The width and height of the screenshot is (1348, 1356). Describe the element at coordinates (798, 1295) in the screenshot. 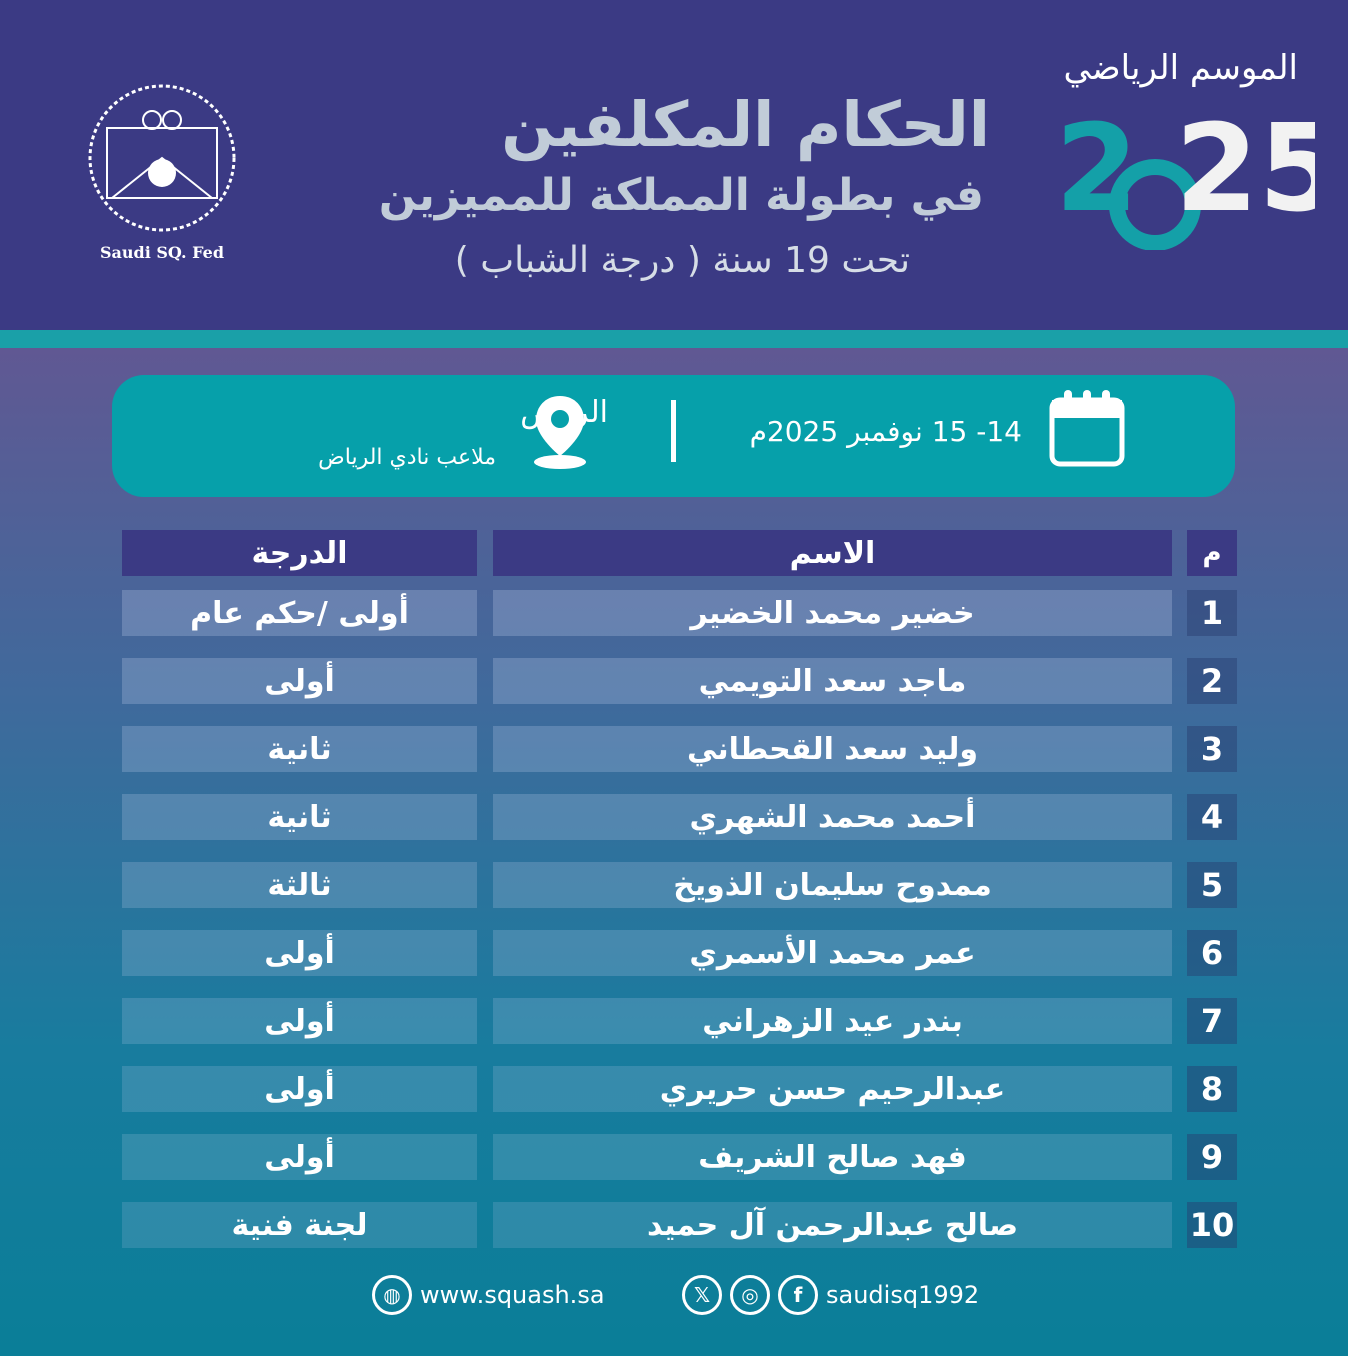

I see `facebook-icon: f` at that location.